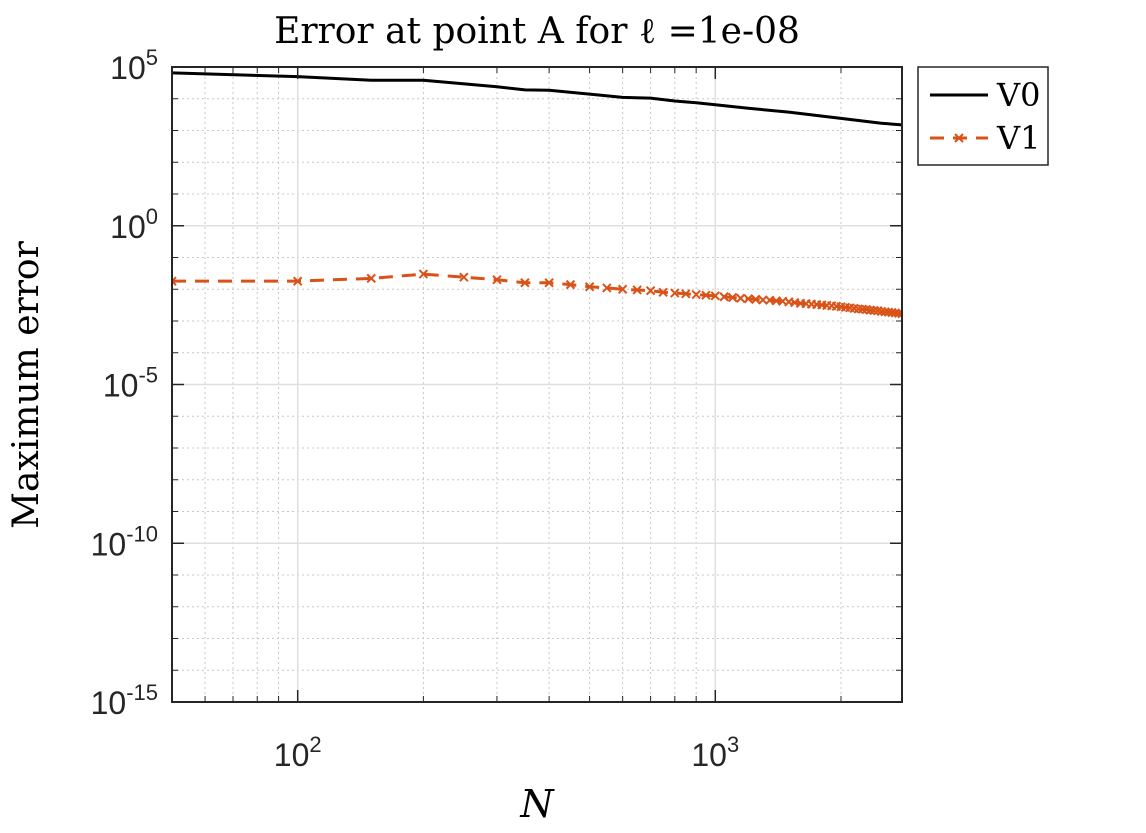 The image size is (1146, 833). I want to click on x-tick-label-exponent: 3, so click(733, 744).